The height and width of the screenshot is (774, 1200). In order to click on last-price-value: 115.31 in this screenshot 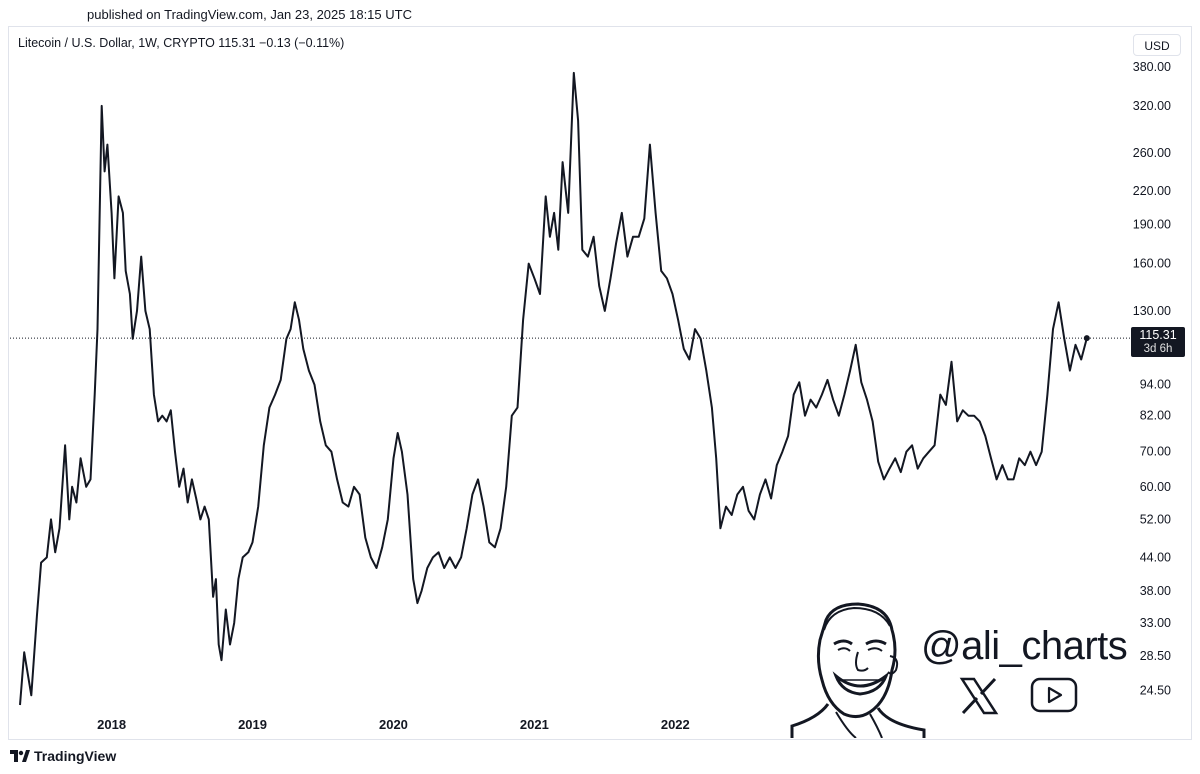, I will do `click(1158, 335)`.